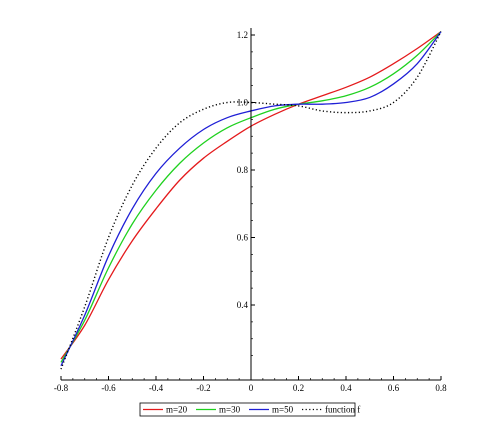 The height and width of the screenshot is (439, 494). I want to click on y-tick-label: 1.0, so click(243, 103).